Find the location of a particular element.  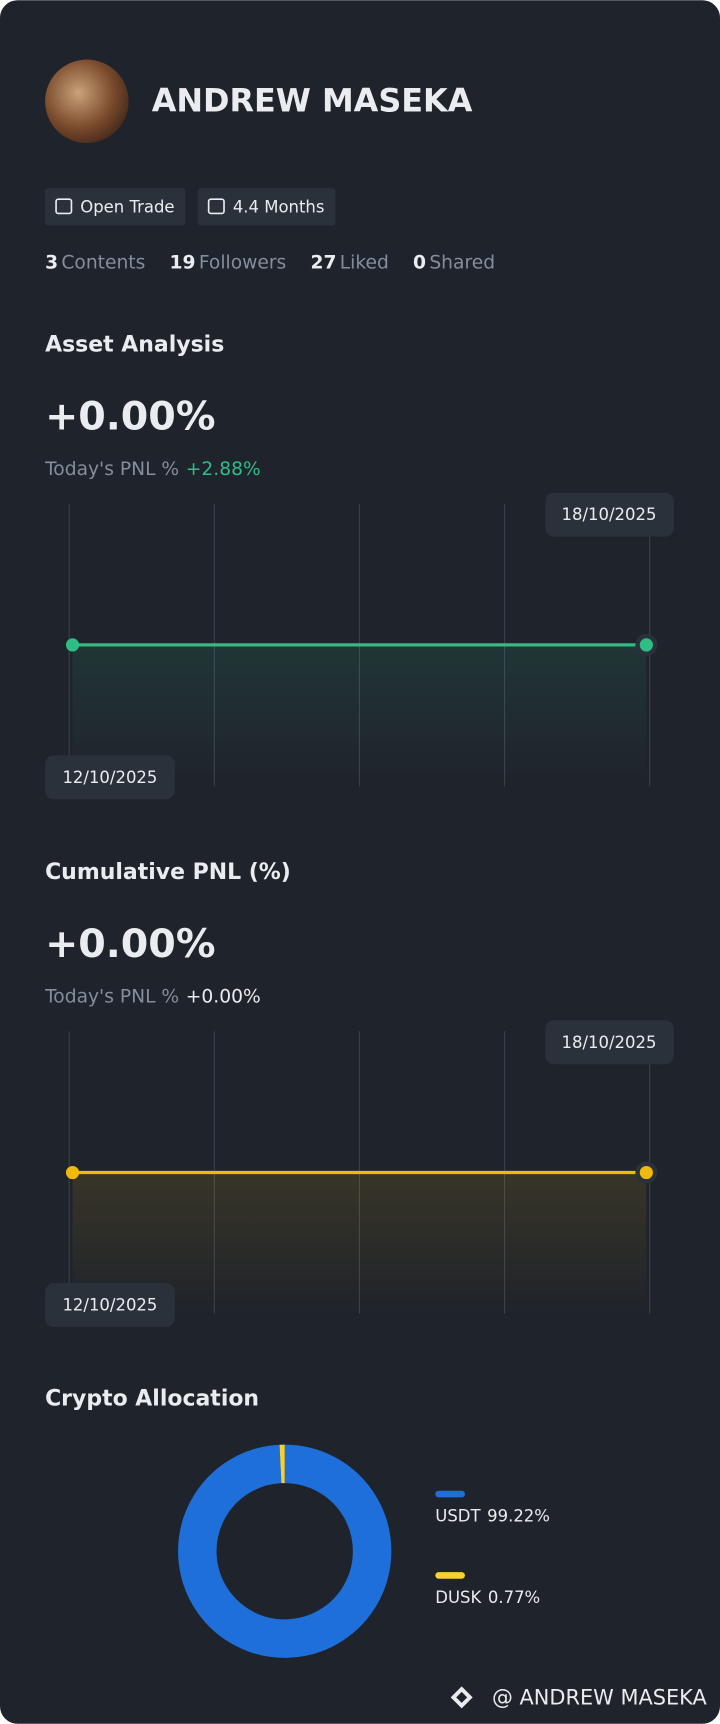

stat-label: Contents is located at coordinates (103, 262).